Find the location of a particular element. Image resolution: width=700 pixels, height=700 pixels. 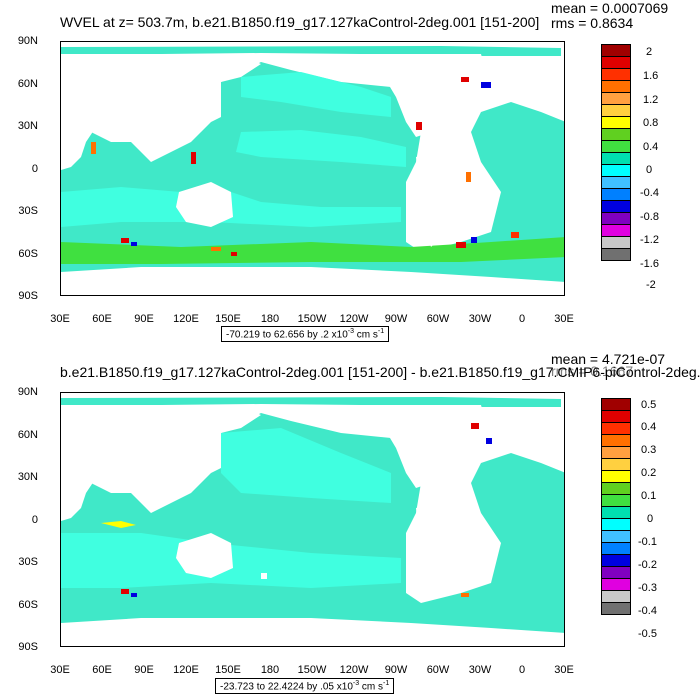

stats-mean: mean = 0.0007069 is located at coordinates (610, 8).